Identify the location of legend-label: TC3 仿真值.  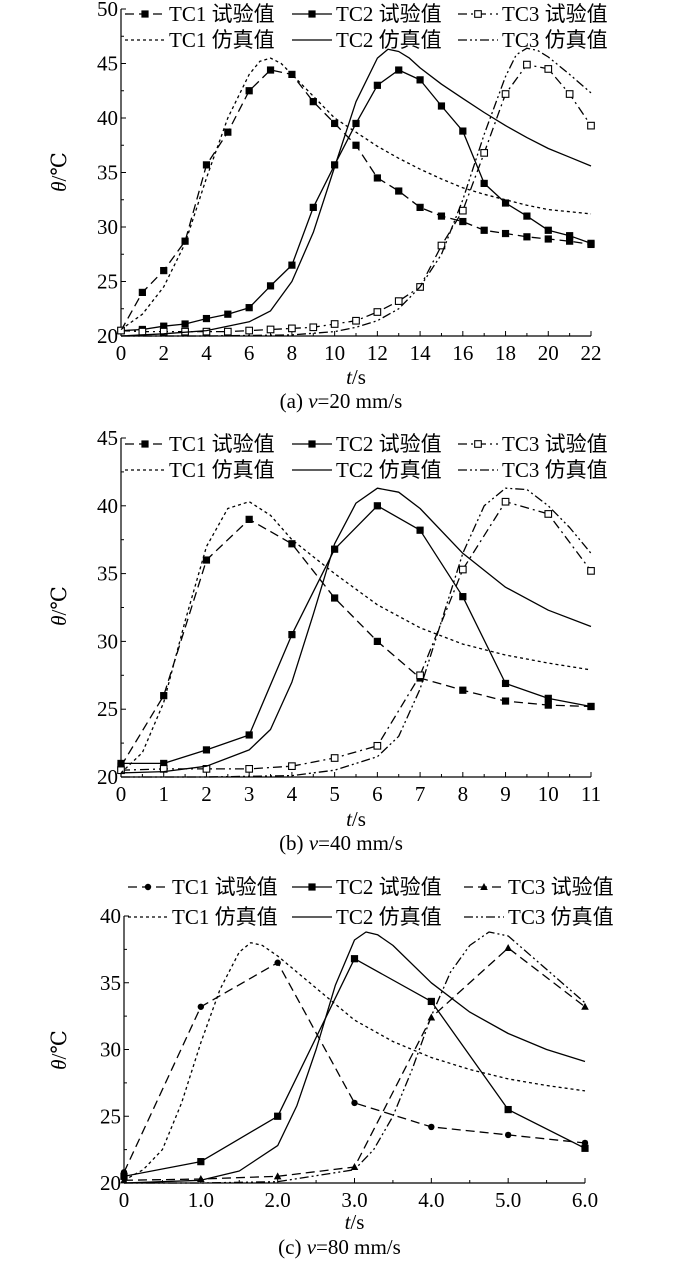
(561, 917).